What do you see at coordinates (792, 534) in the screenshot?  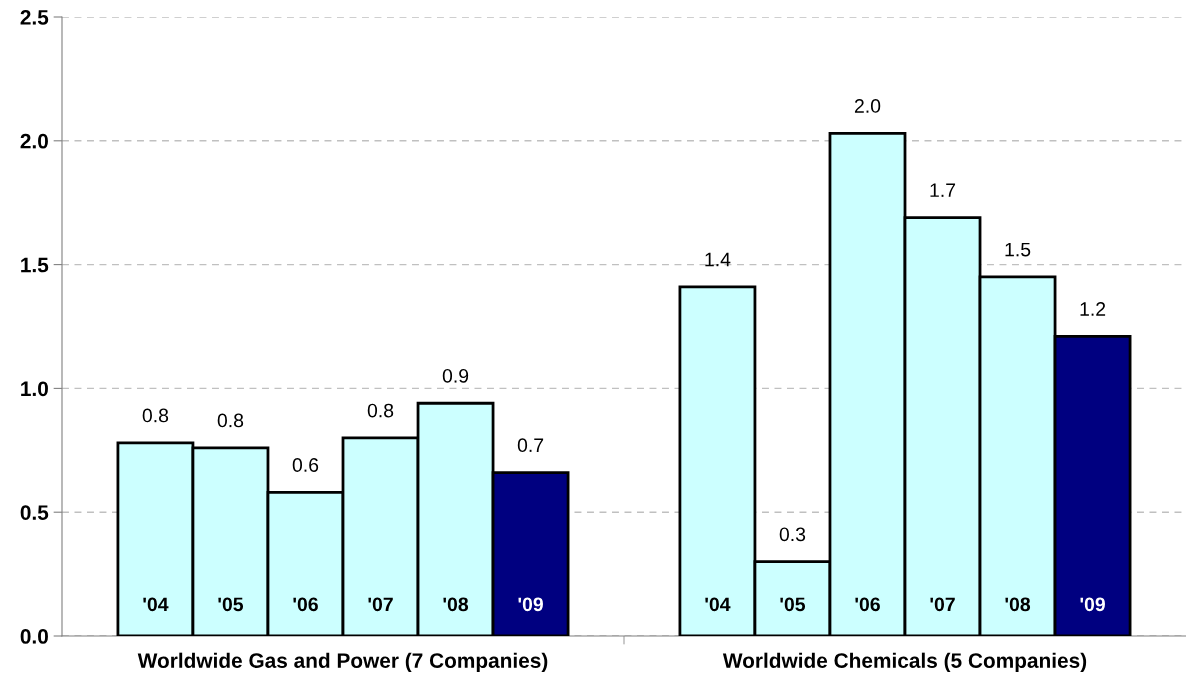 I see `data-label: 0.3` at bounding box center [792, 534].